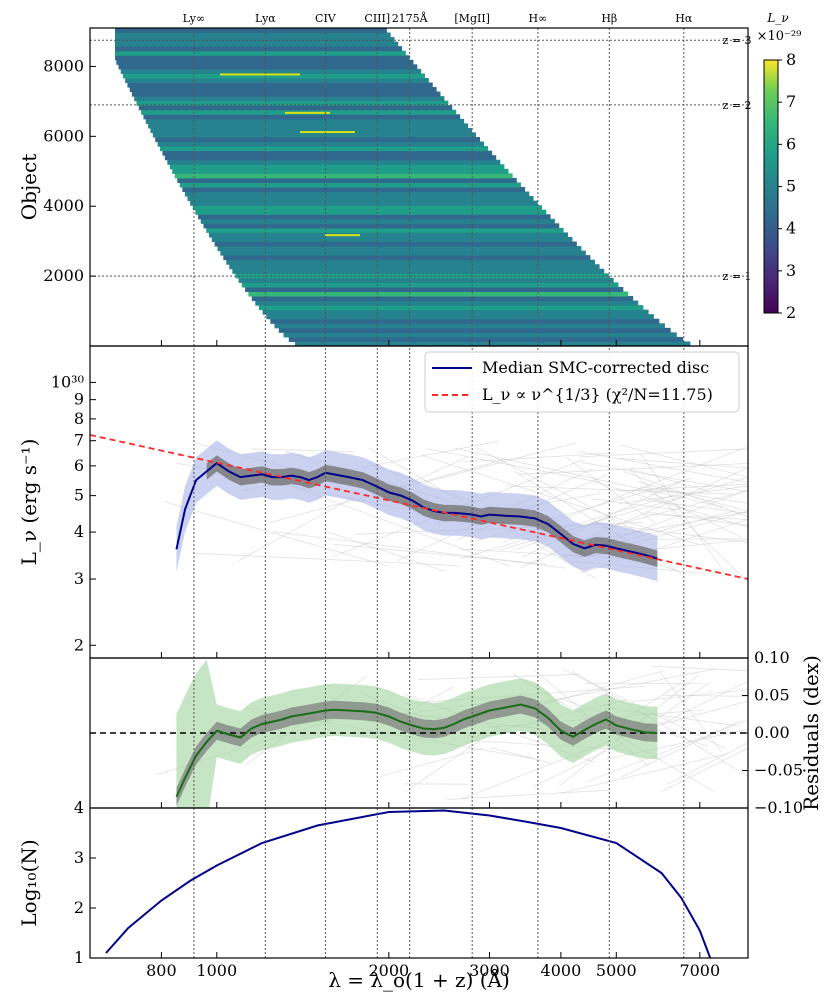 The height and width of the screenshot is (997, 830). What do you see at coordinates (419, 979) in the screenshot?
I see `x-axis-title: λ = λ_o(1 + z) (Å)` at bounding box center [419, 979].